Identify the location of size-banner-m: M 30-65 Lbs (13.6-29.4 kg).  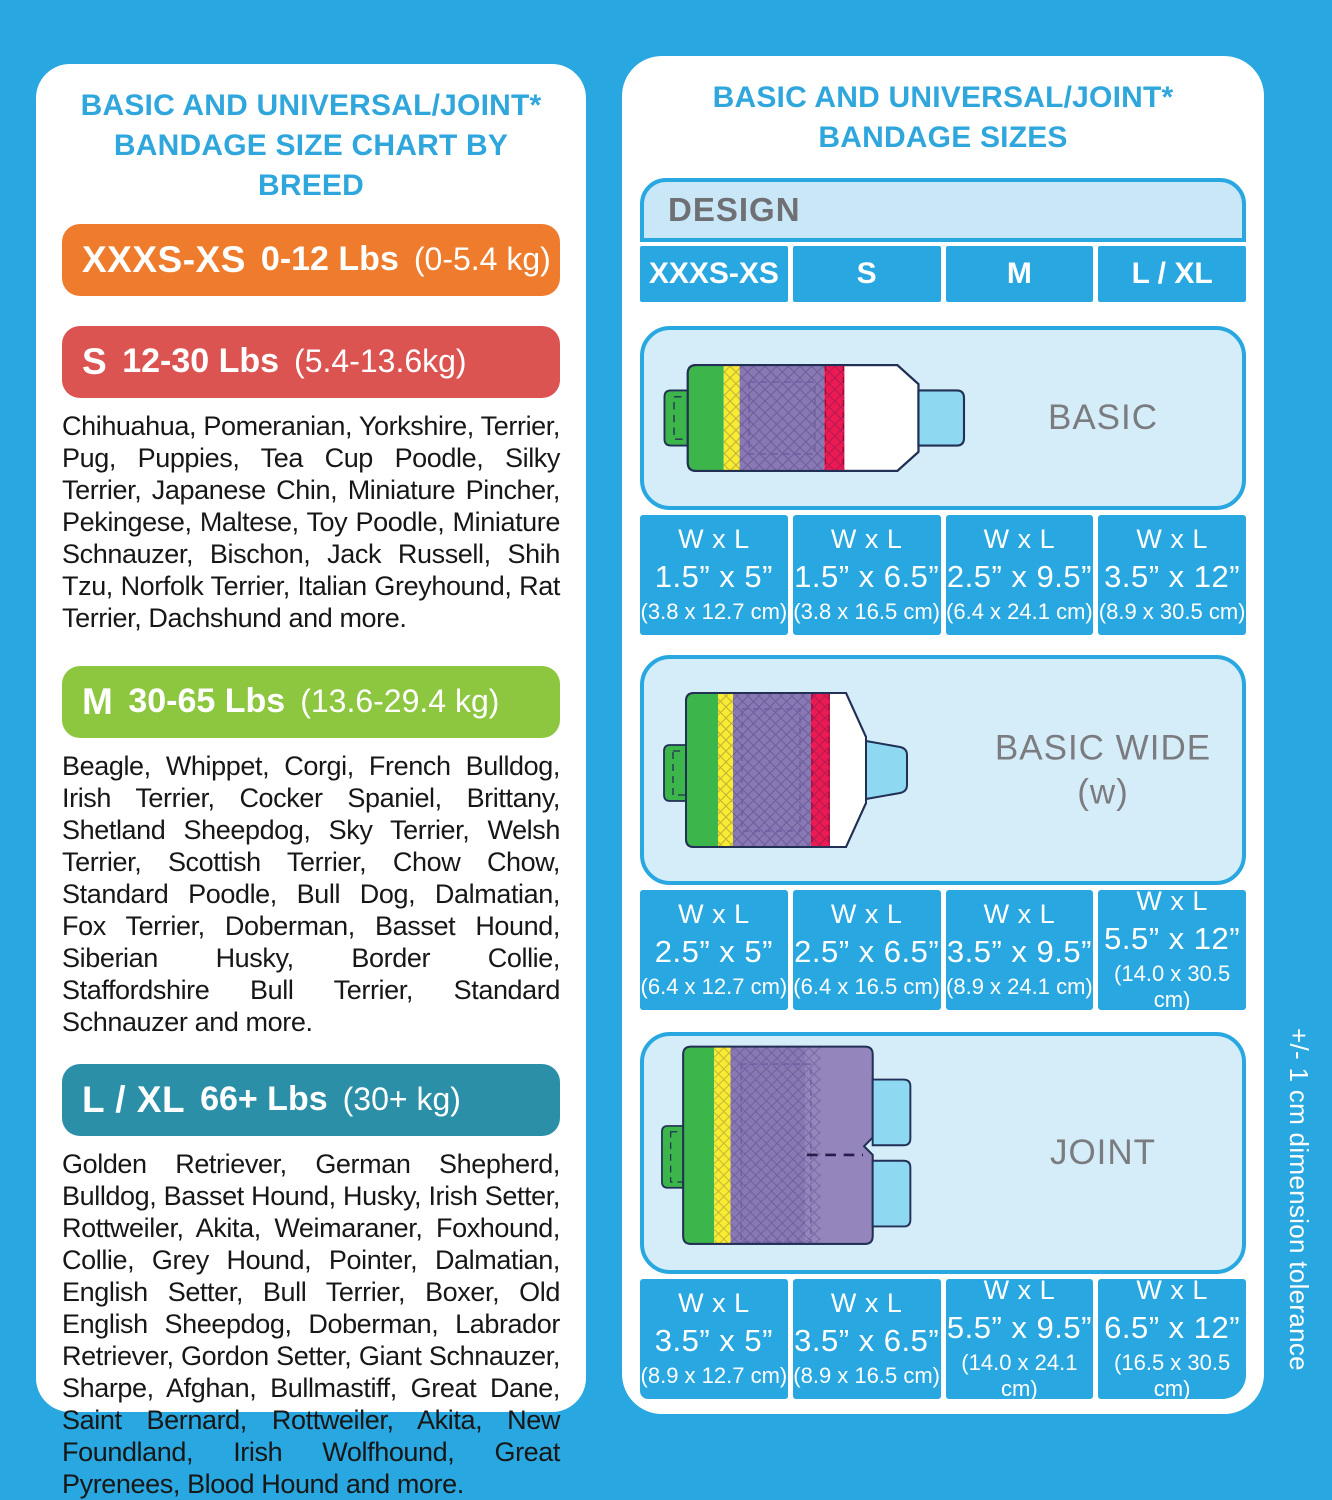
(311, 701).